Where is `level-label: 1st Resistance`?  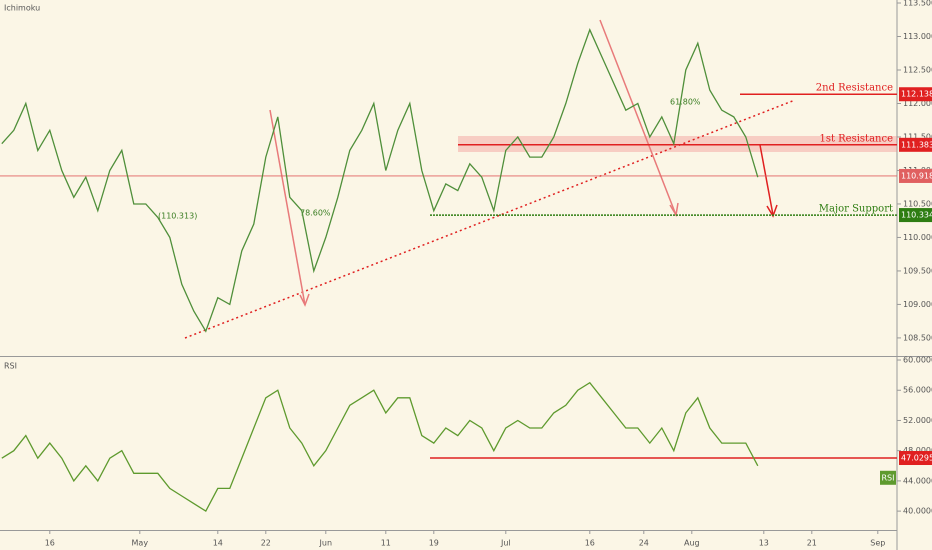
level-label: 1st Resistance is located at coordinates (856, 138).